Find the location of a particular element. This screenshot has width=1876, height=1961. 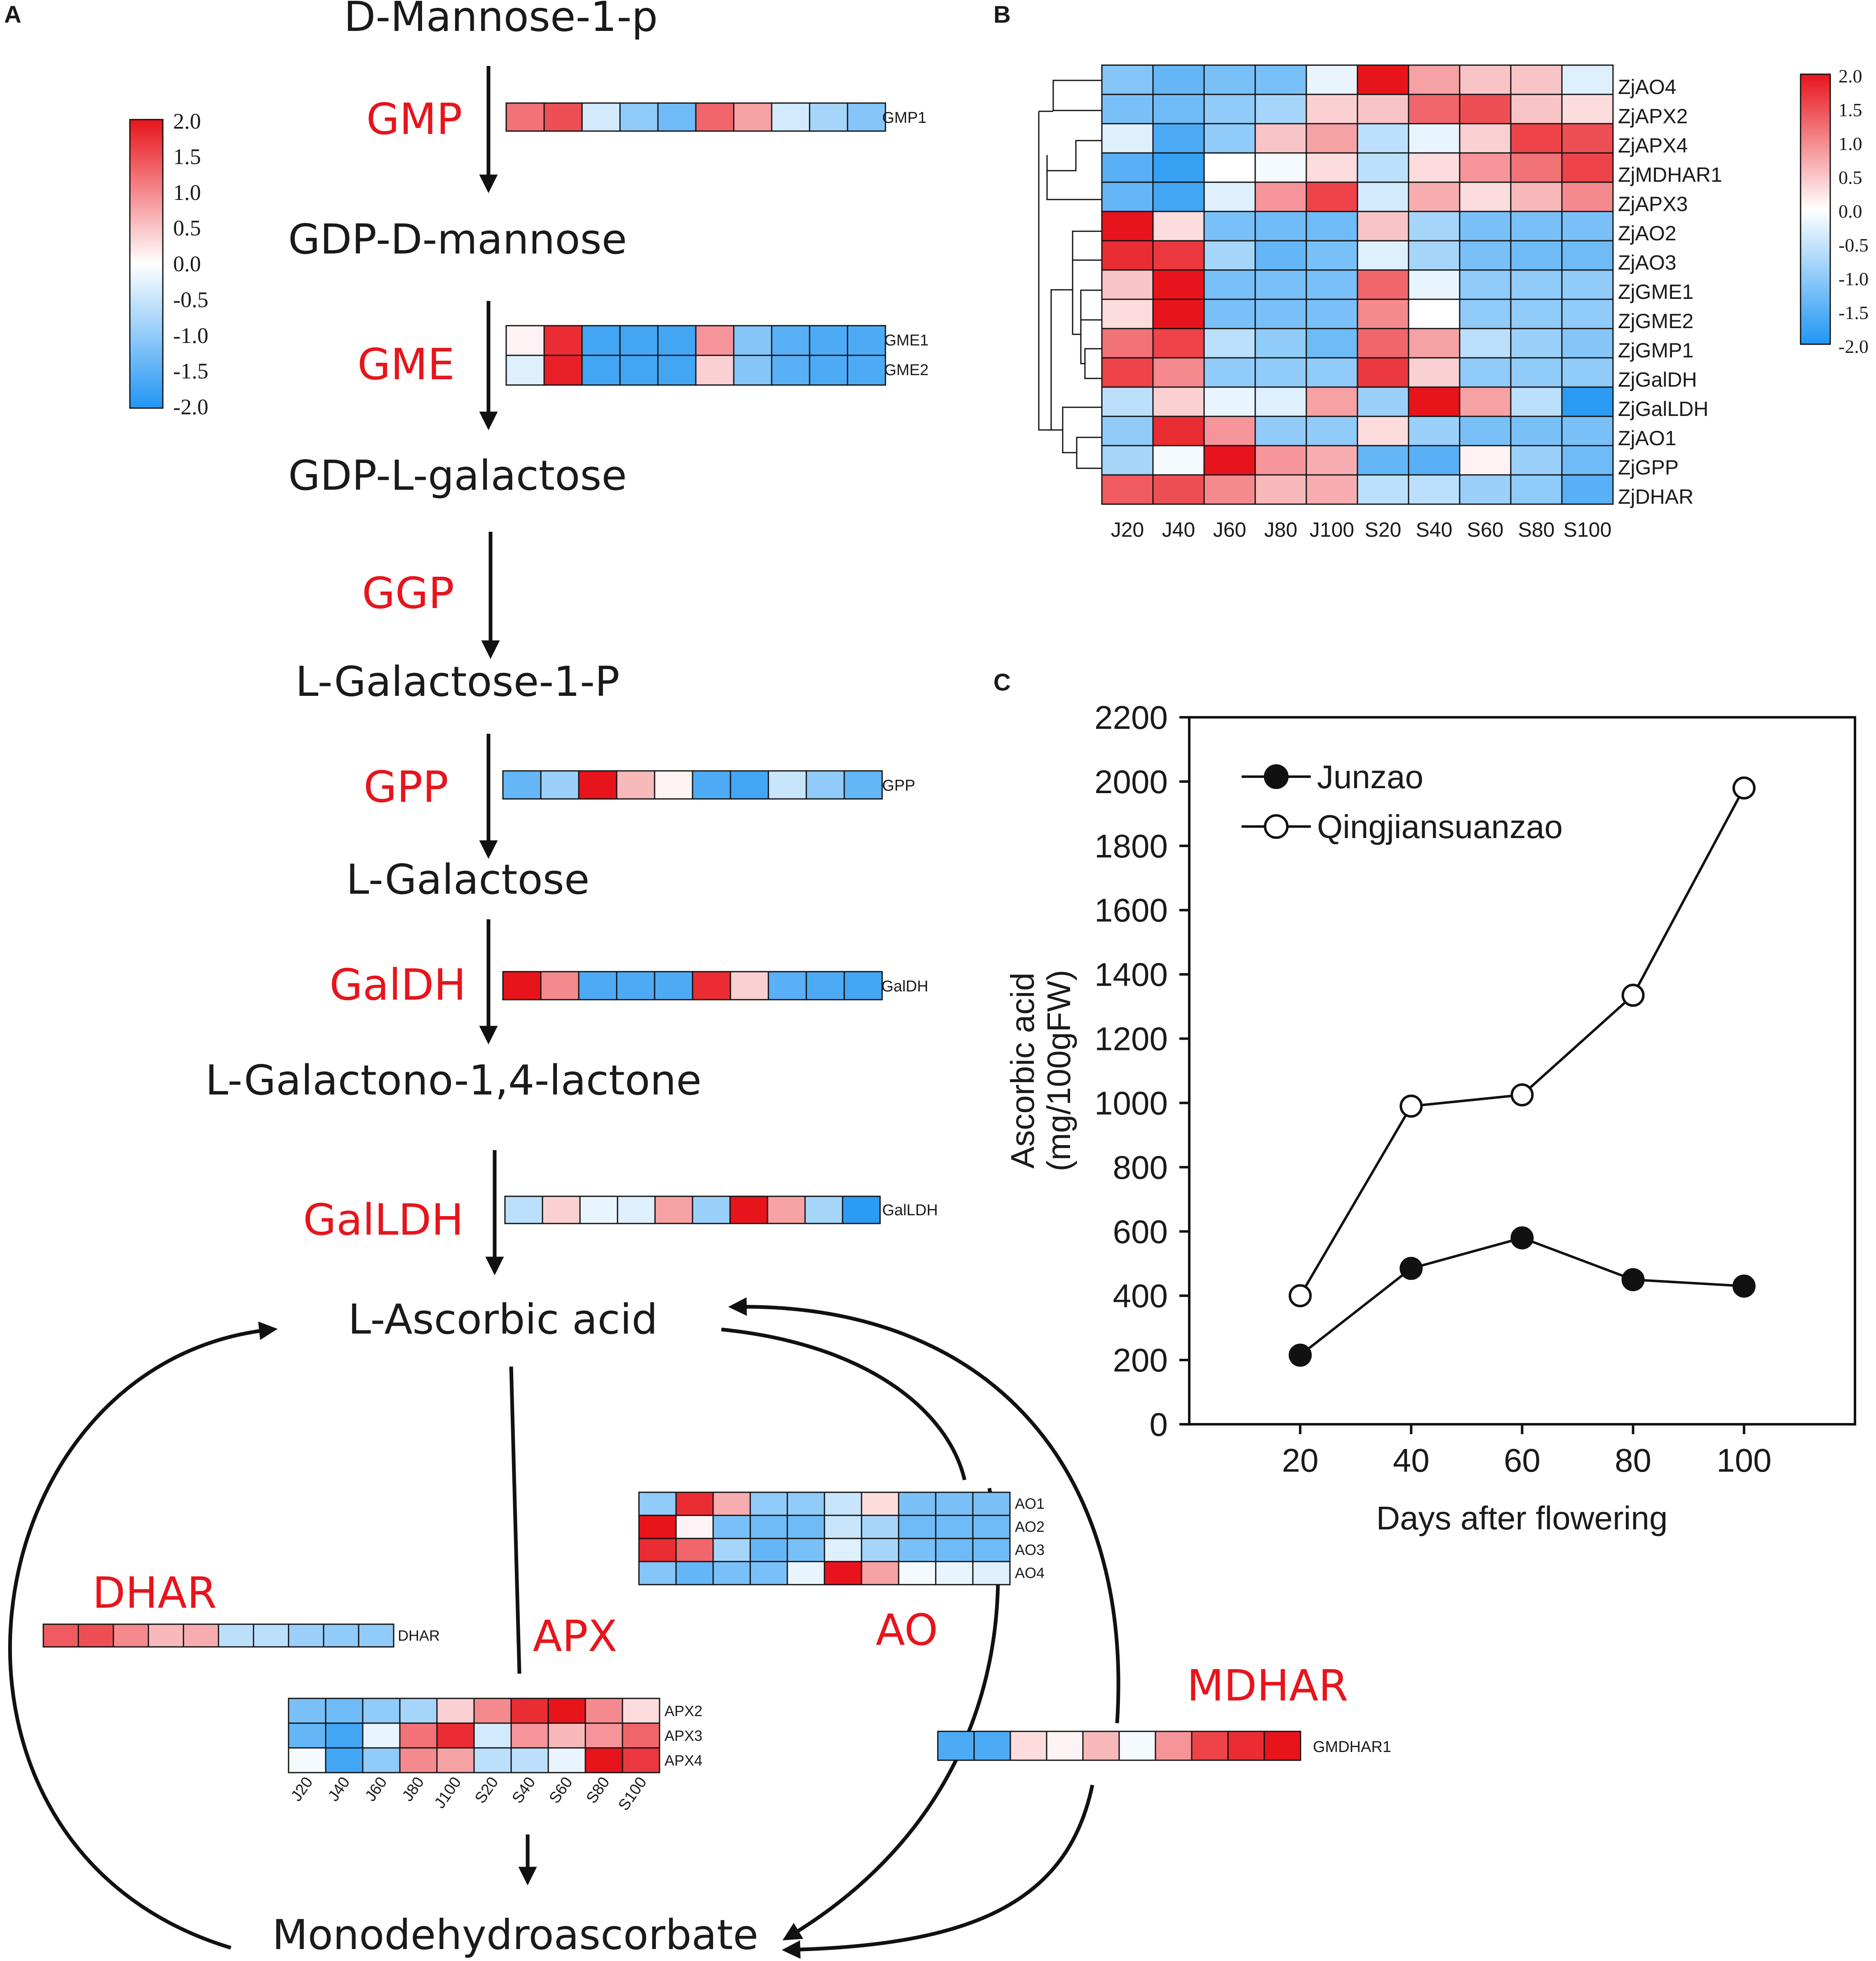

data-point-junzao is located at coordinates (1411, 1268).